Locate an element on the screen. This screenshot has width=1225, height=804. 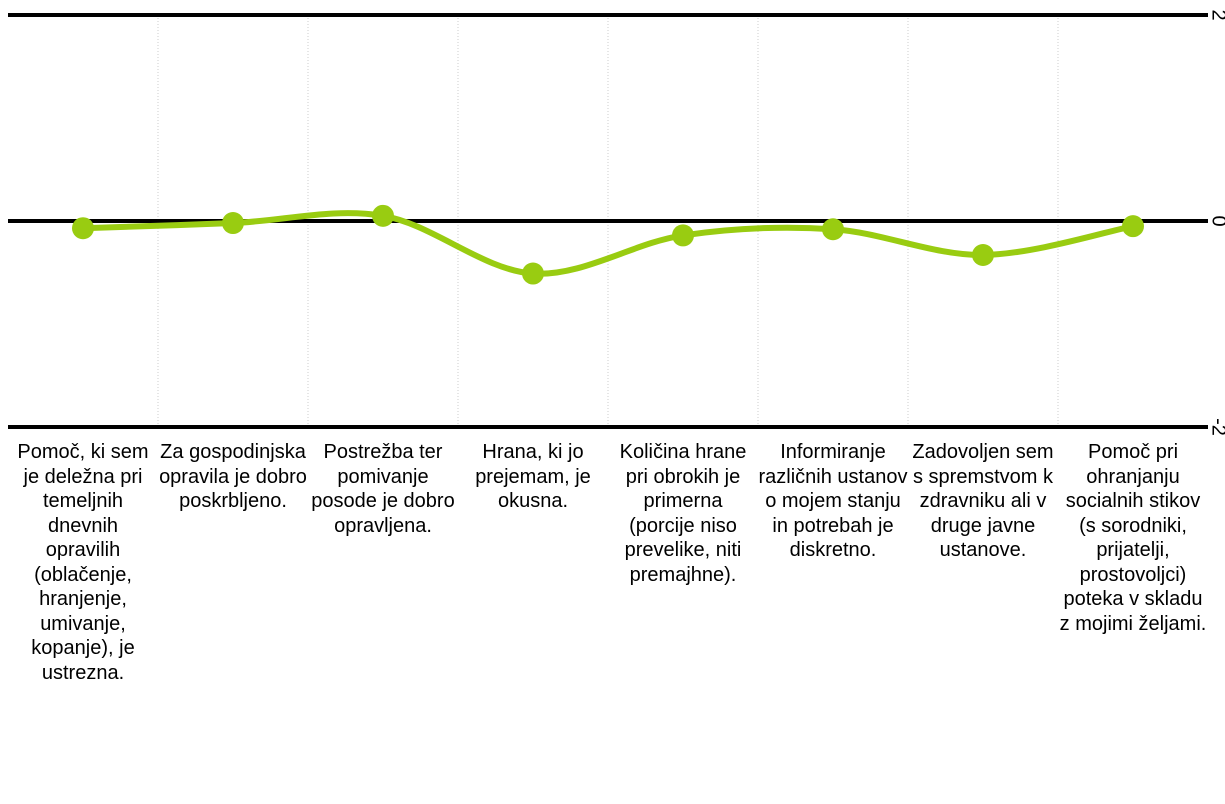
y-tick-label: 0 is located at coordinates (1216, 220).